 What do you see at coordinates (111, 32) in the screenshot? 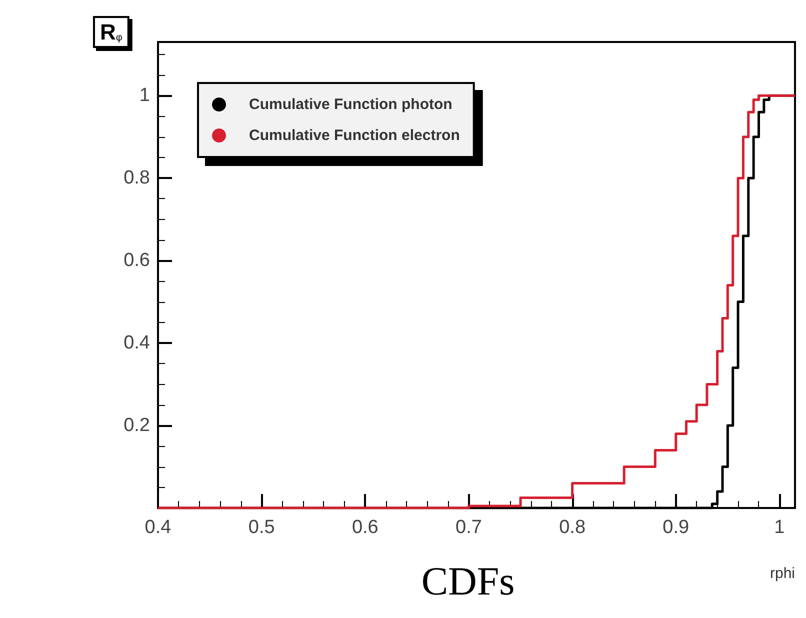
I see `y-axis-title: Rφ` at bounding box center [111, 32].